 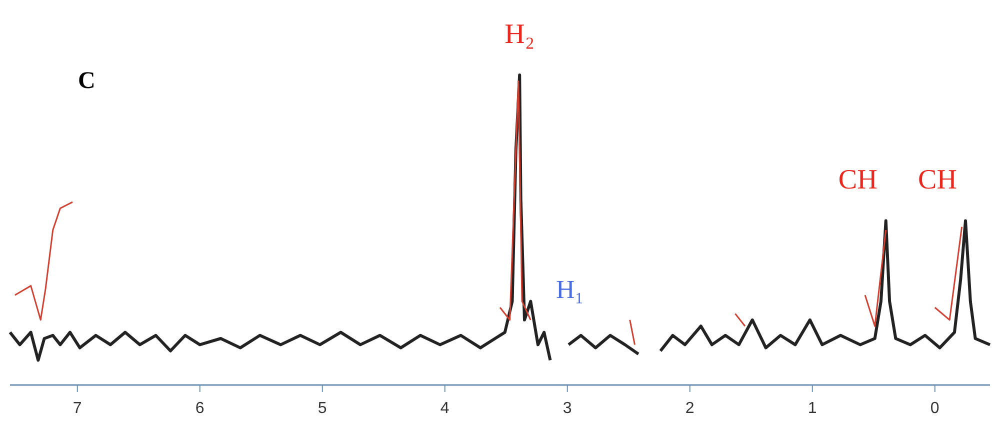 What do you see at coordinates (77, 408) in the screenshot?
I see `x-tick-label: 7` at bounding box center [77, 408].